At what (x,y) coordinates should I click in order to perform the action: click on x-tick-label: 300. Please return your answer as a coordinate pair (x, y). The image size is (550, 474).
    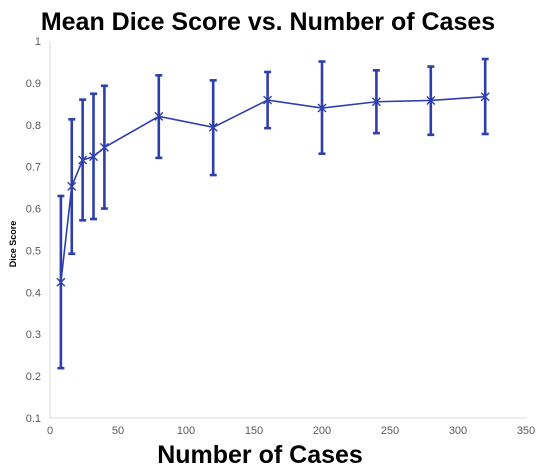
    Looking at the image, I should click on (458, 431).